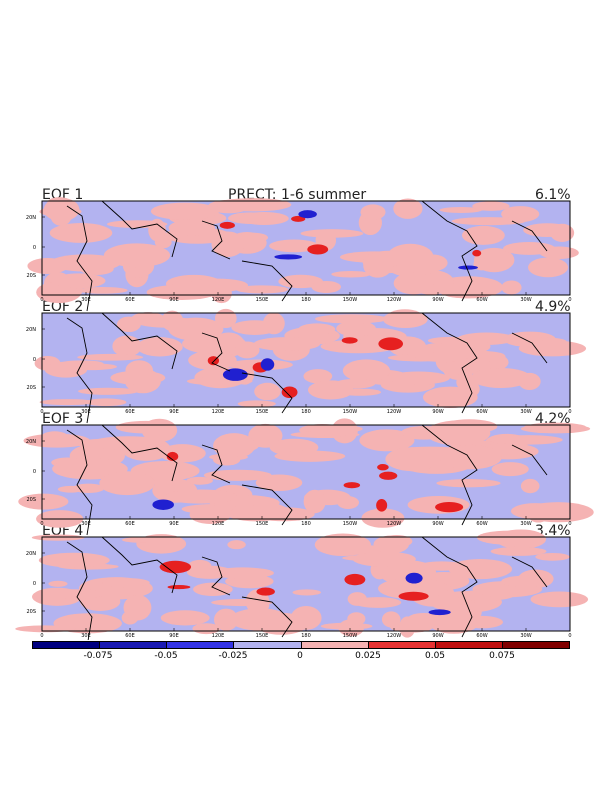 The width and height of the screenshot is (607, 787). I want to click on lat-tick-label: 20S, so click(31, 612).